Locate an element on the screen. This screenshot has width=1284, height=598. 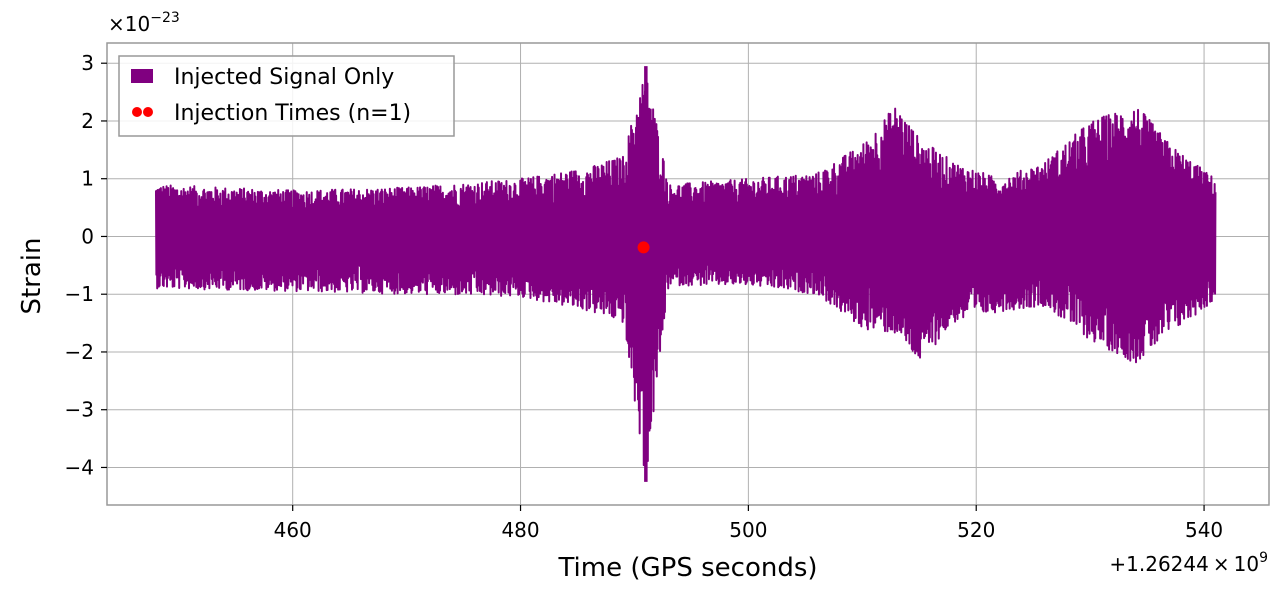
x-tick-label: 500 is located at coordinates (748, 530).